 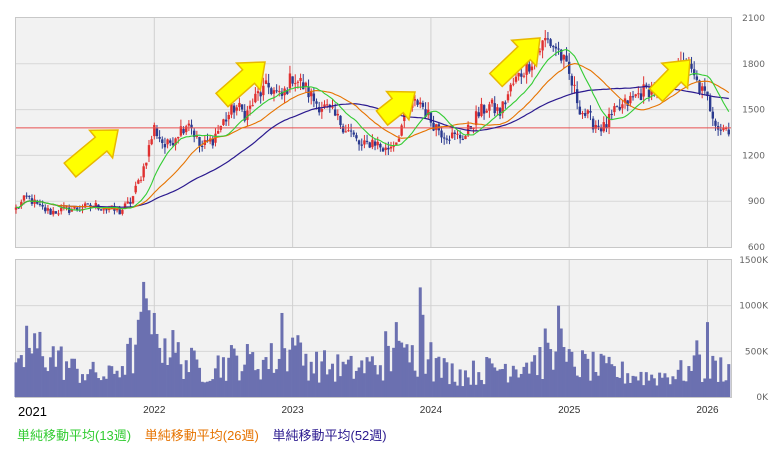 What do you see at coordinates (756, 248) in the screenshot?
I see `price-tick-label: 600` at bounding box center [756, 248].